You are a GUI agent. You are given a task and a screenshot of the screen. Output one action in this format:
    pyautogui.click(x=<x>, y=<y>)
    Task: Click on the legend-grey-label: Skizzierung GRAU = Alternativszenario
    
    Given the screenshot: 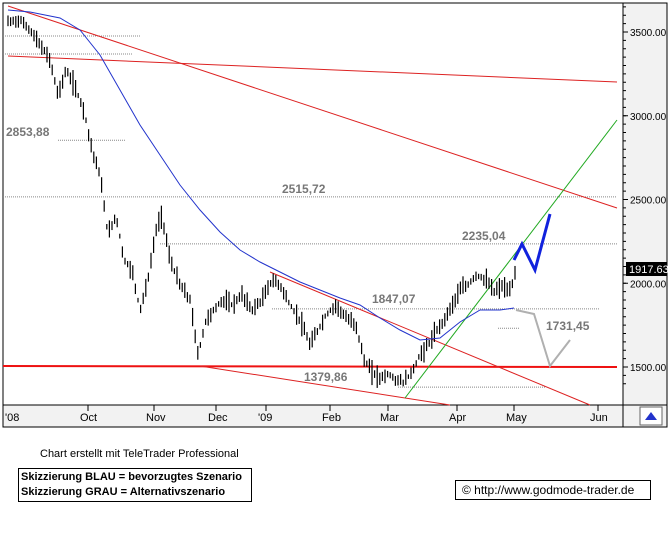 What is the action you would take?
    pyautogui.click(x=123, y=492)
    